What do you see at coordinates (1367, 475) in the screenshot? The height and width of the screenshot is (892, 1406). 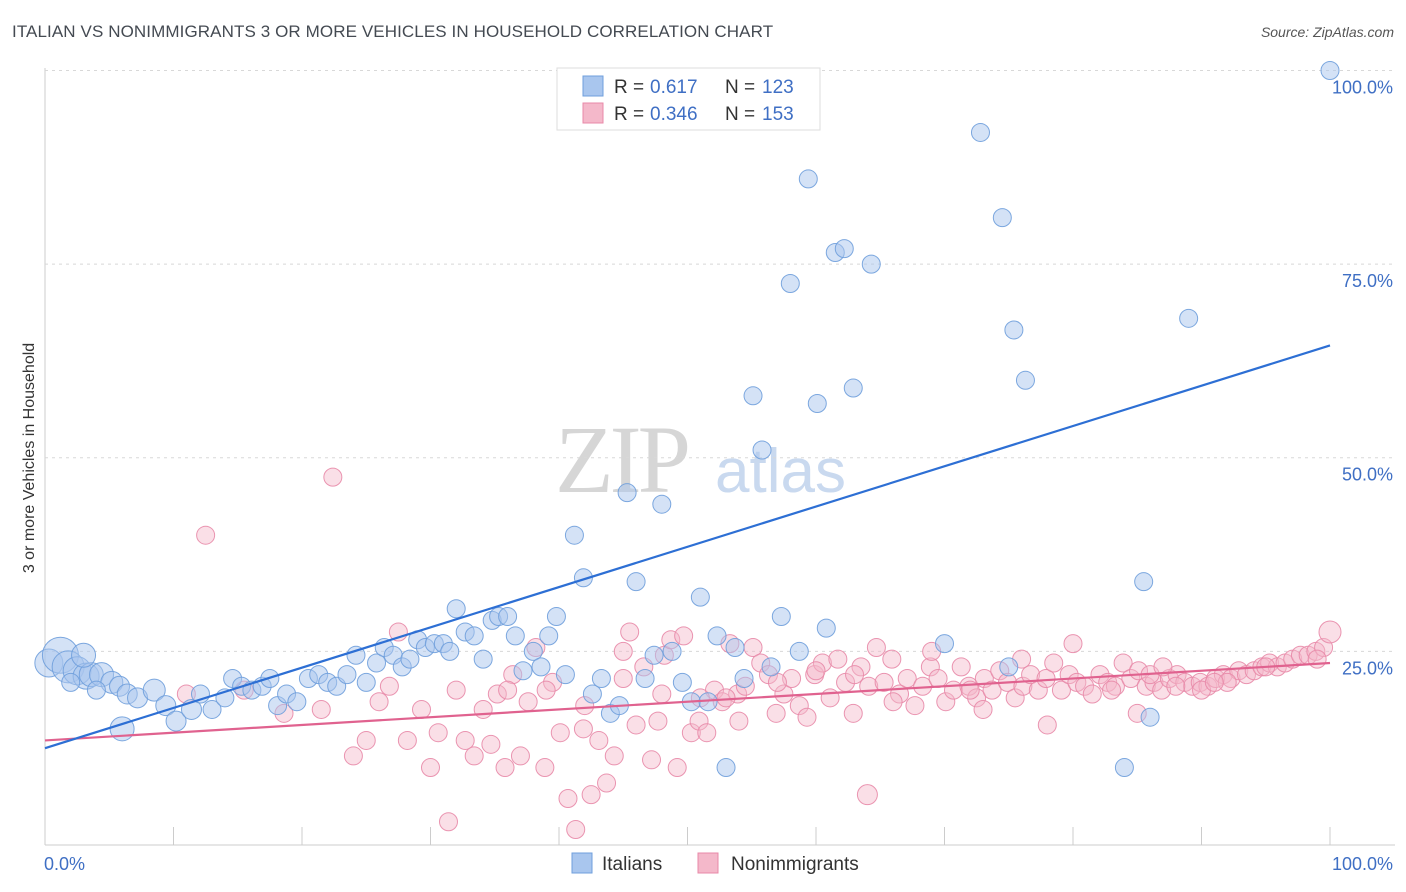 I see `y-tick-label: 50.0%` at bounding box center [1367, 475].